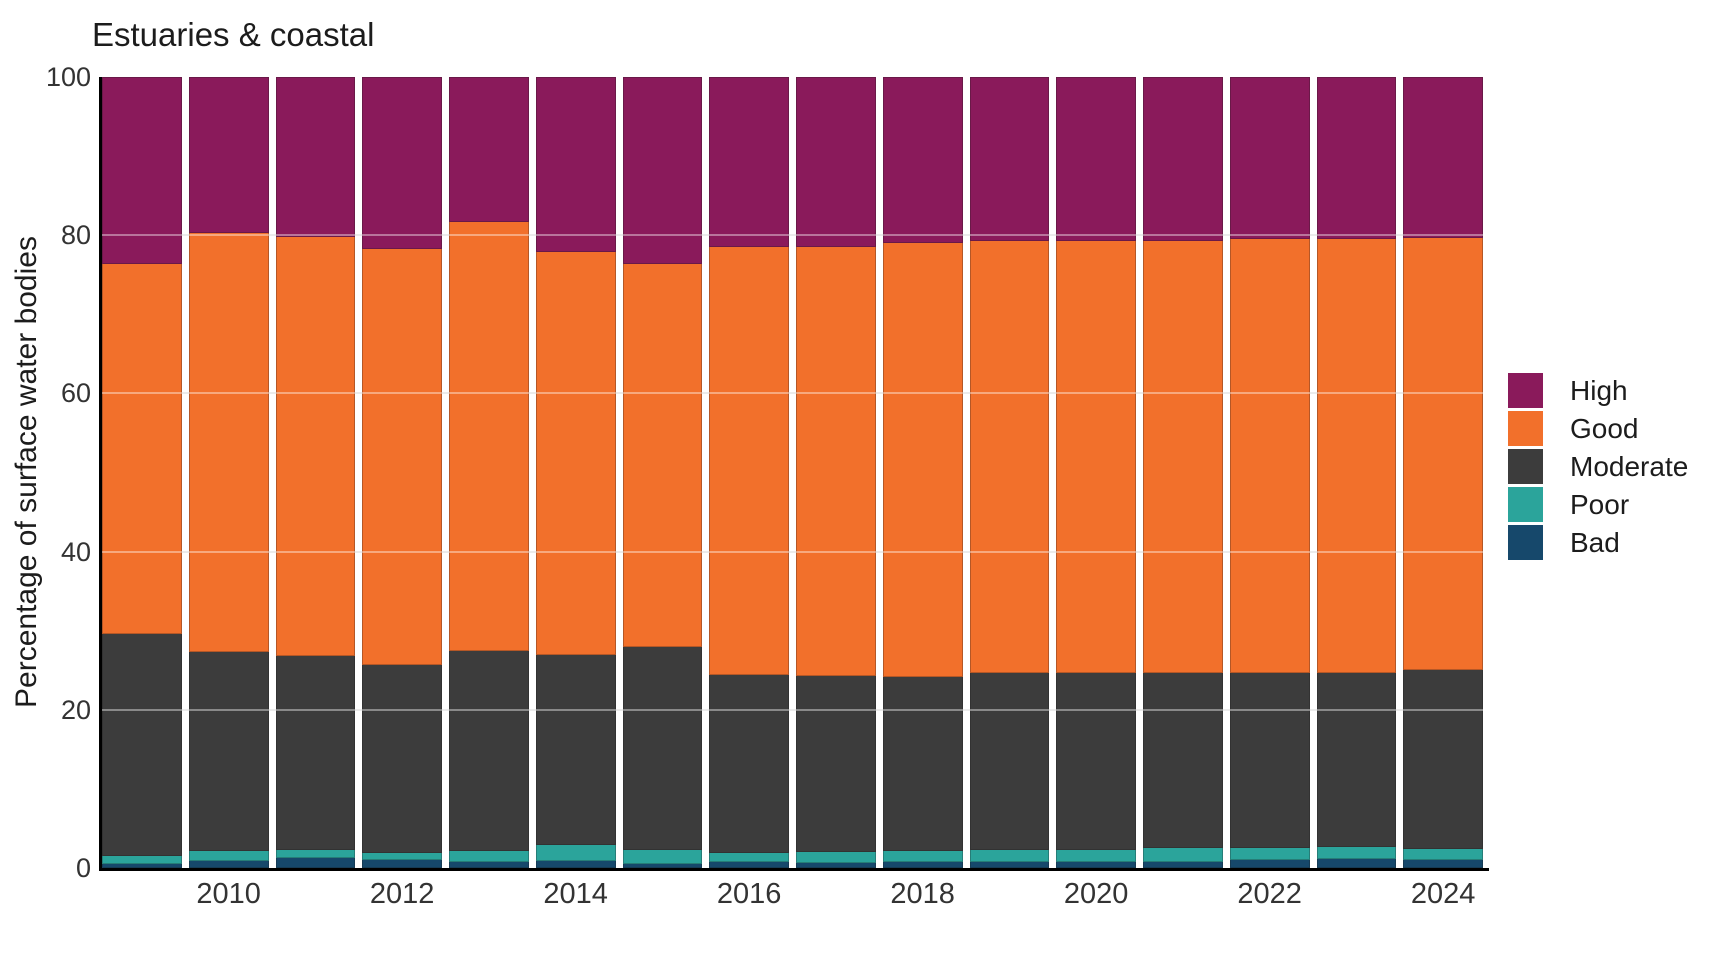 The image size is (1719, 961). What do you see at coordinates (662, 857) in the screenshot?
I see `segment-poor-2015` at bounding box center [662, 857].